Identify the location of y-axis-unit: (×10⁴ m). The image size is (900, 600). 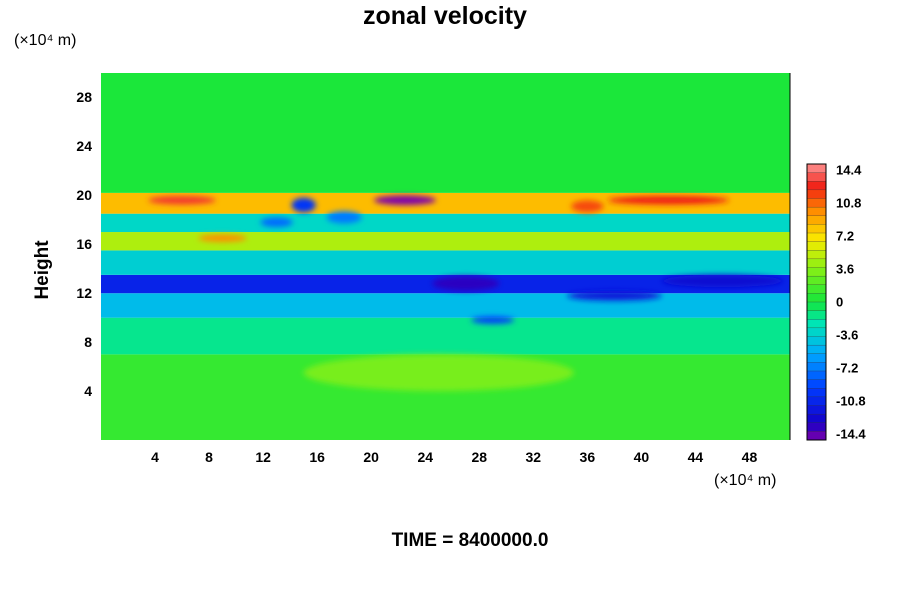
(45, 40).